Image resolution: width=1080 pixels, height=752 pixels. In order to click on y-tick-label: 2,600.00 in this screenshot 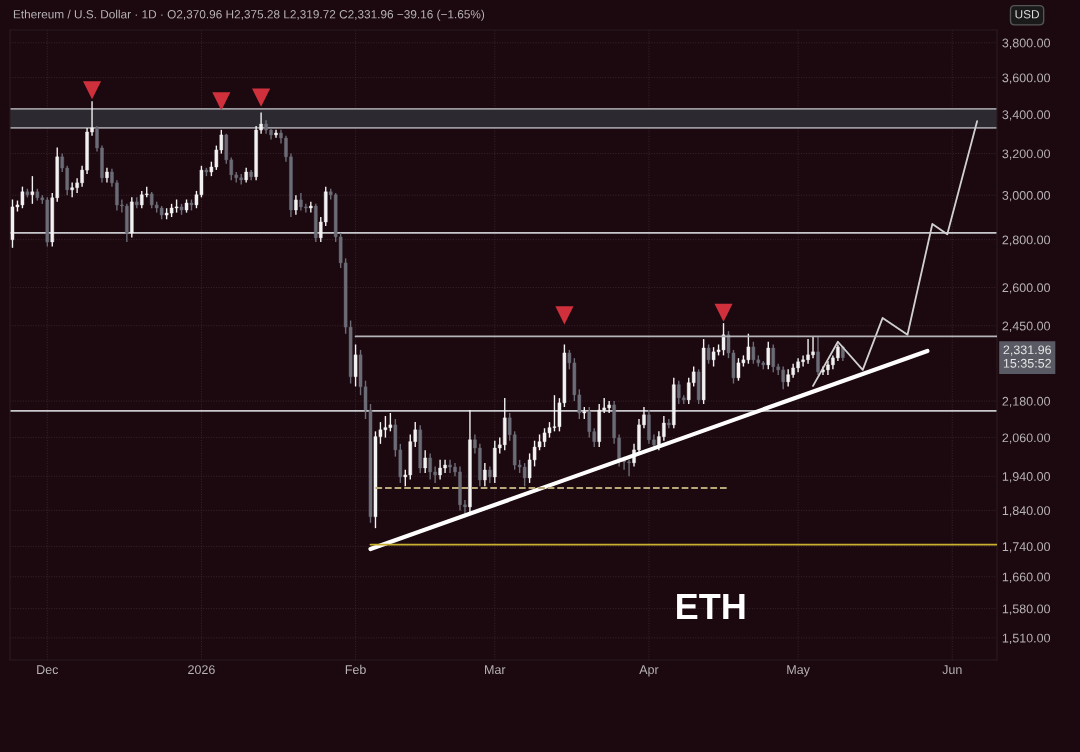, I will do `click(1026, 288)`.